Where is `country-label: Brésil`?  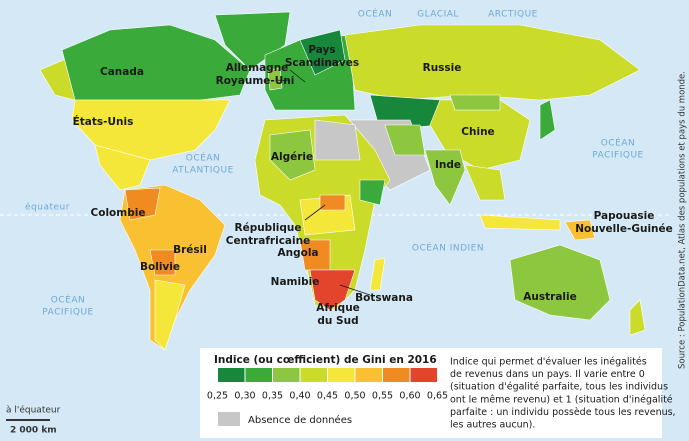 country-label: Brésil is located at coordinates (190, 250).